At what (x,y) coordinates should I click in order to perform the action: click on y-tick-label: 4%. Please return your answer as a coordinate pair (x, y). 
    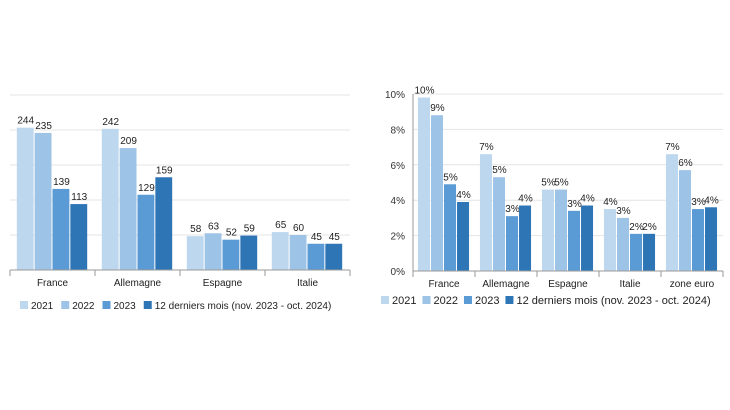
    Looking at the image, I should click on (398, 201).